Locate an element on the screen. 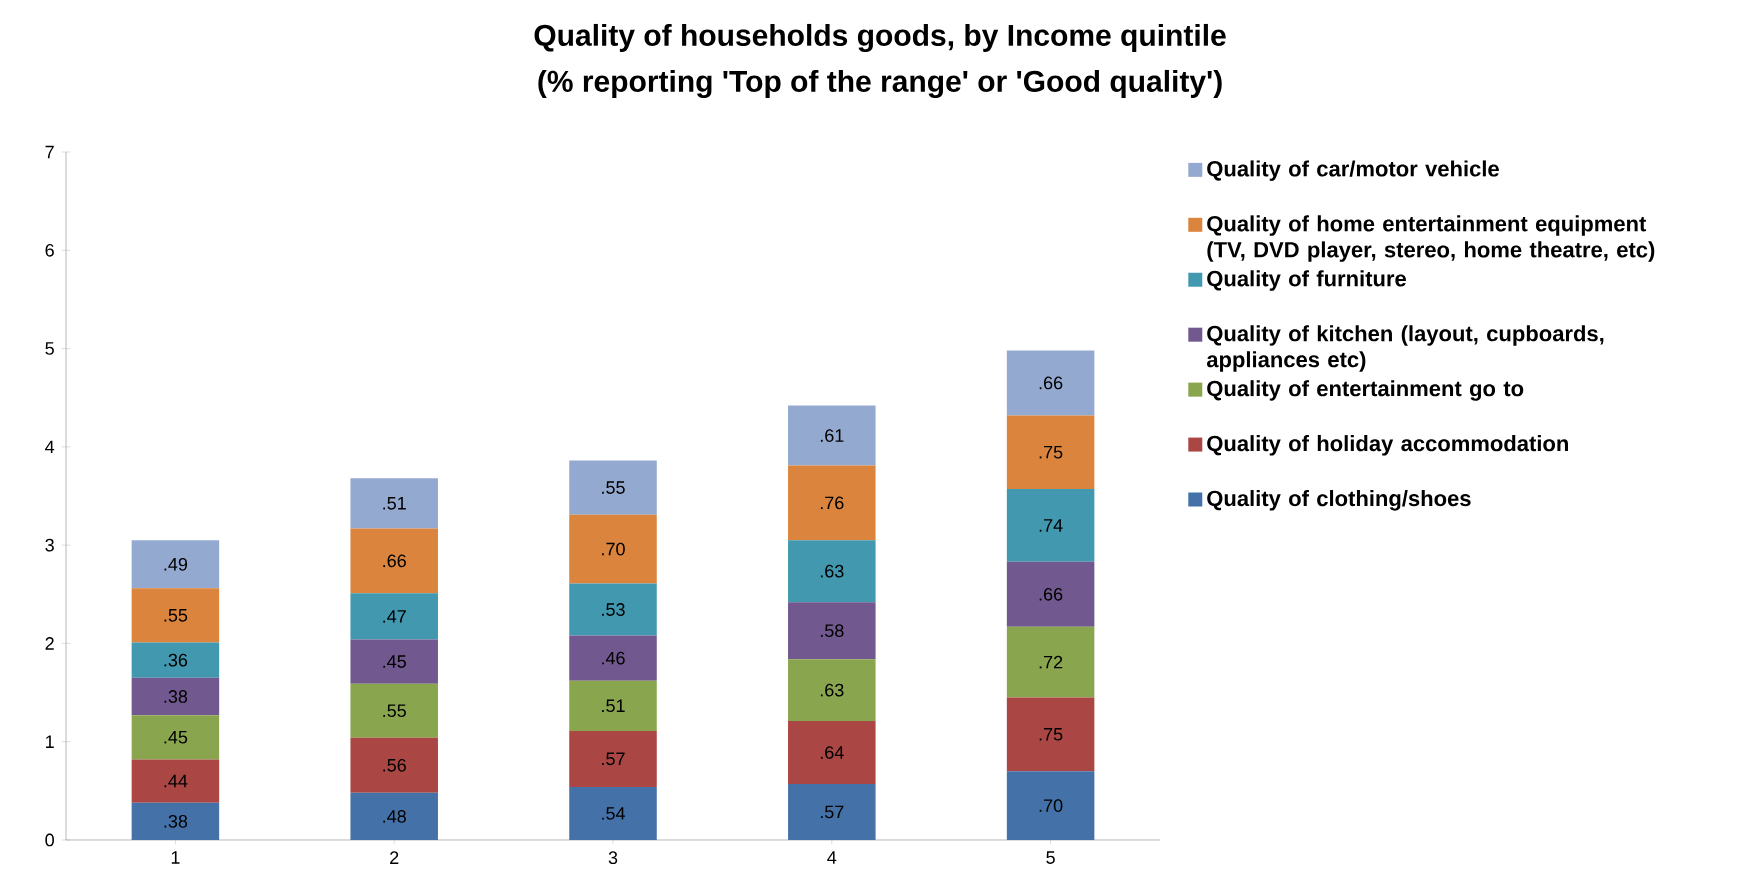 Image resolution: width=1762 pixels, height=892 pixels. x-tick-label: 3 is located at coordinates (613, 858).